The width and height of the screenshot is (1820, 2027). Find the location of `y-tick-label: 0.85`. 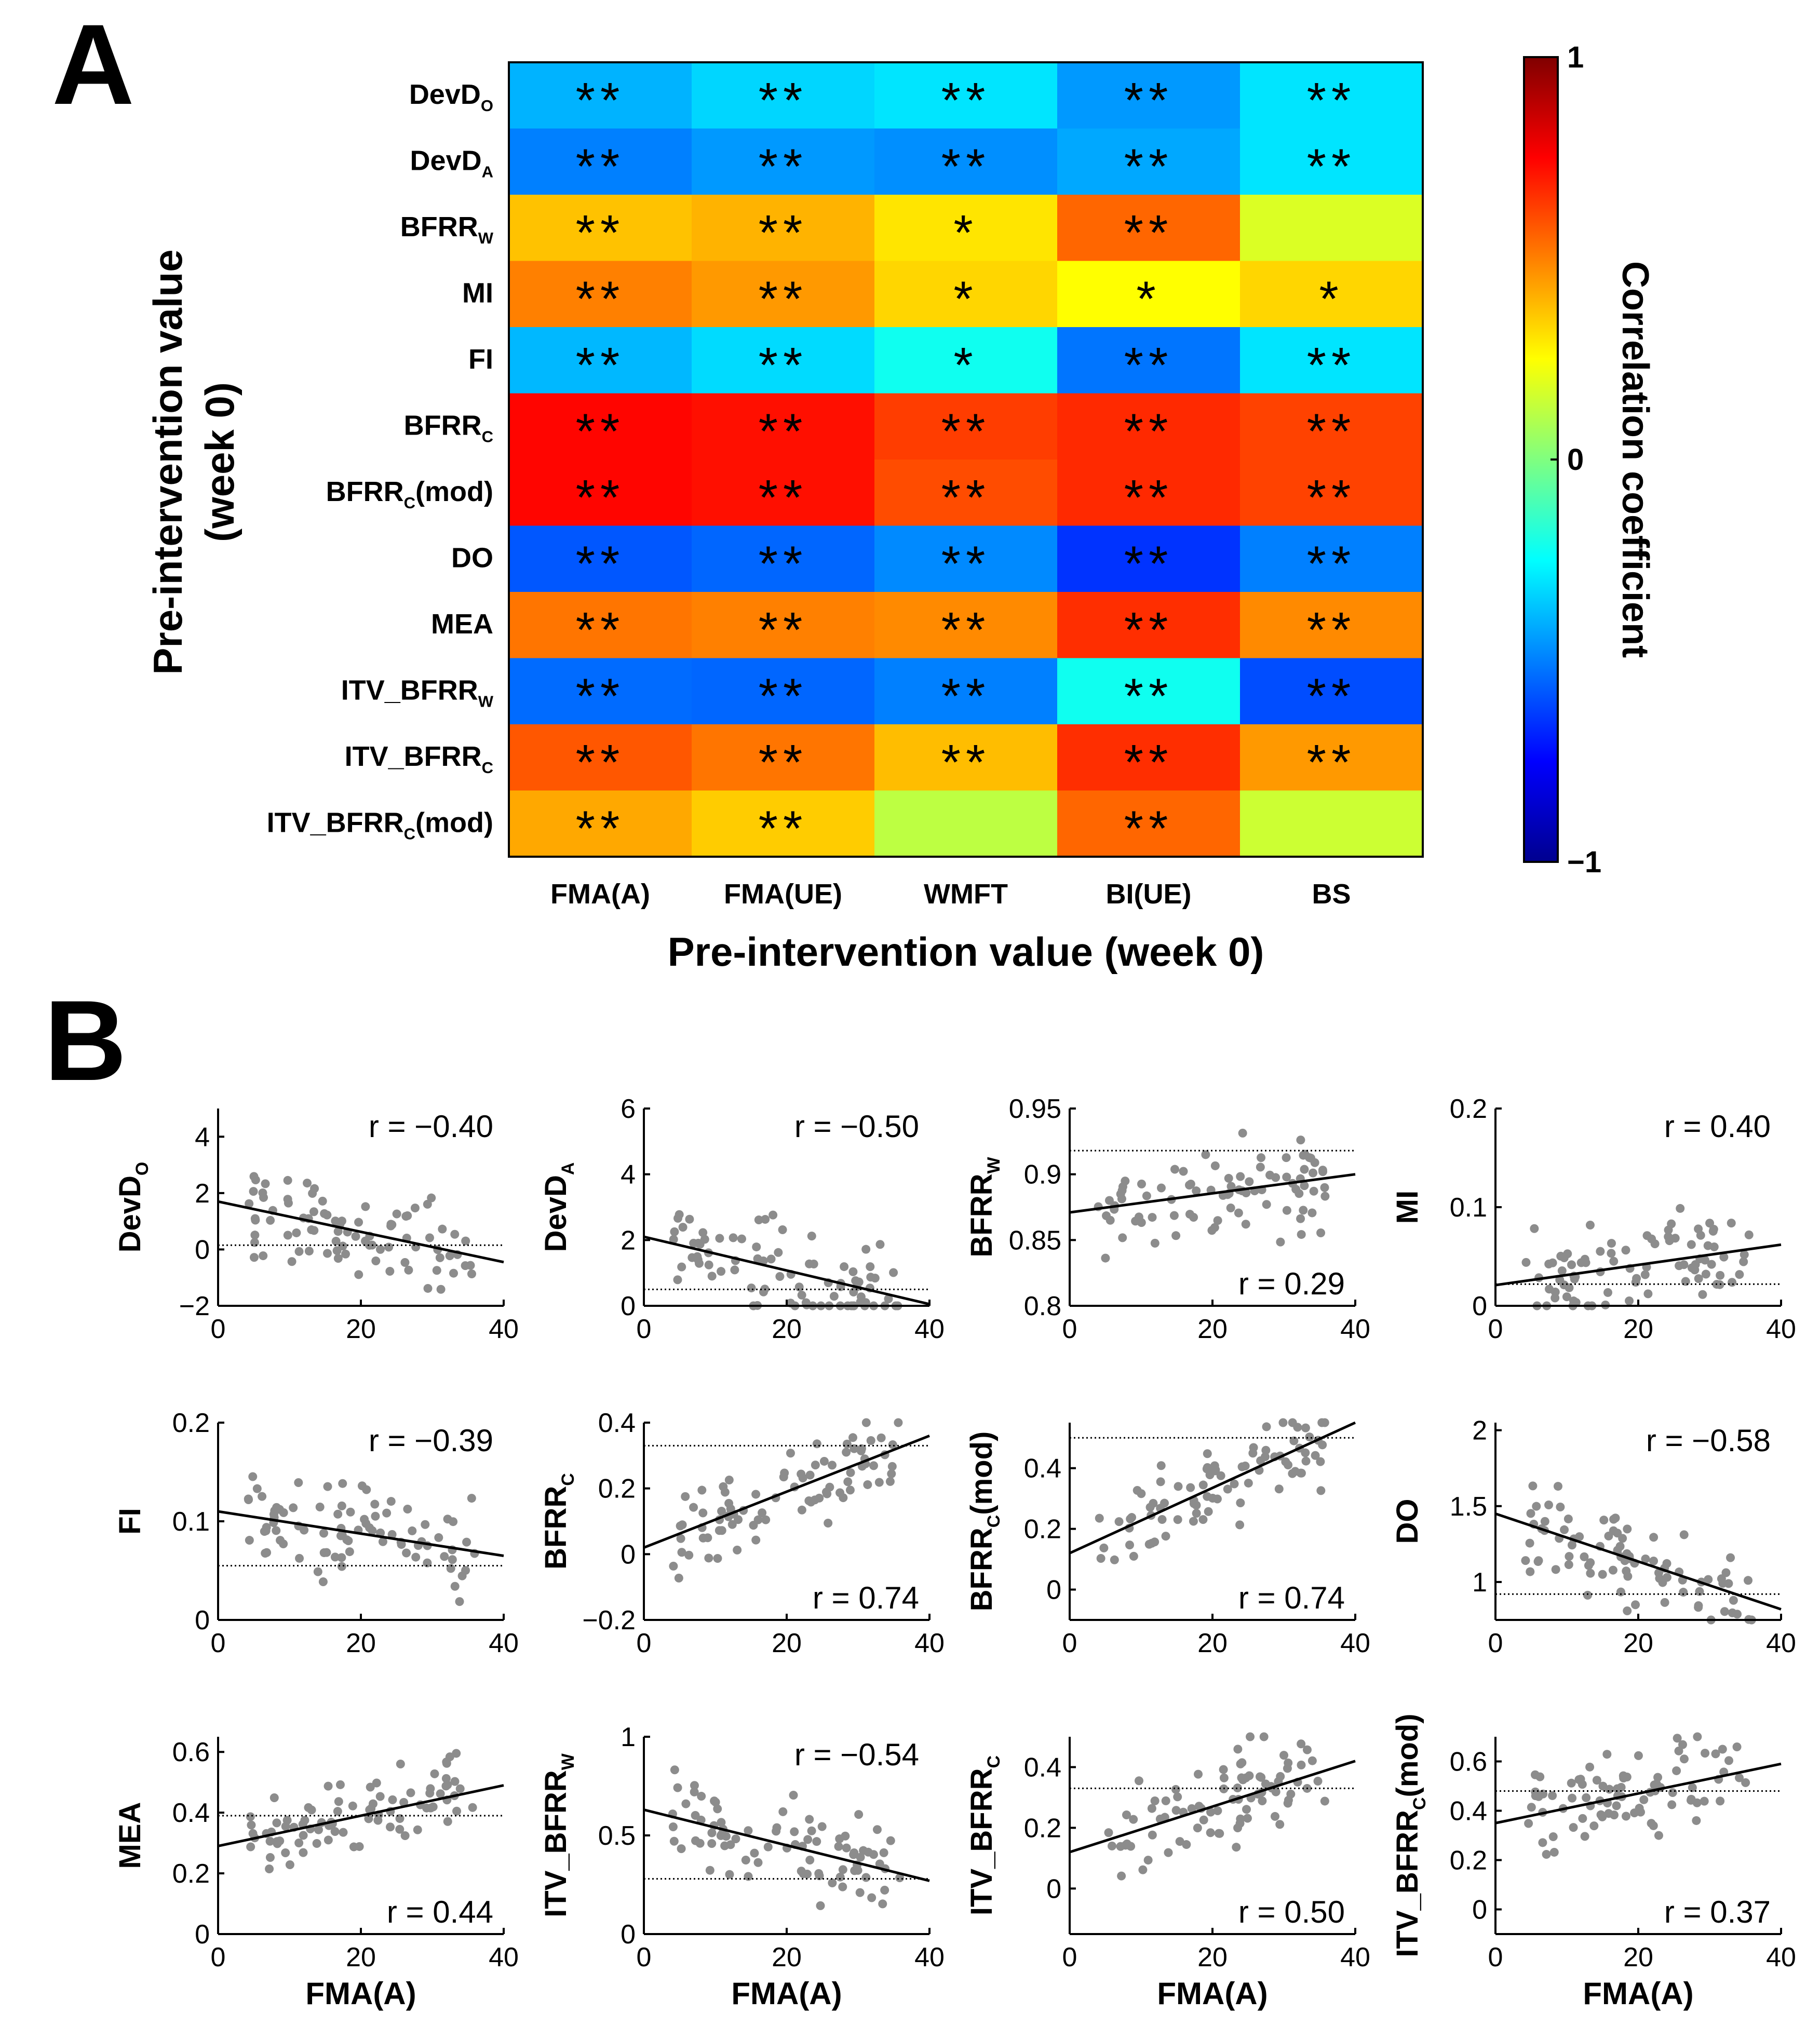

y-tick-label: 0.85 is located at coordinates (1035, 1240).